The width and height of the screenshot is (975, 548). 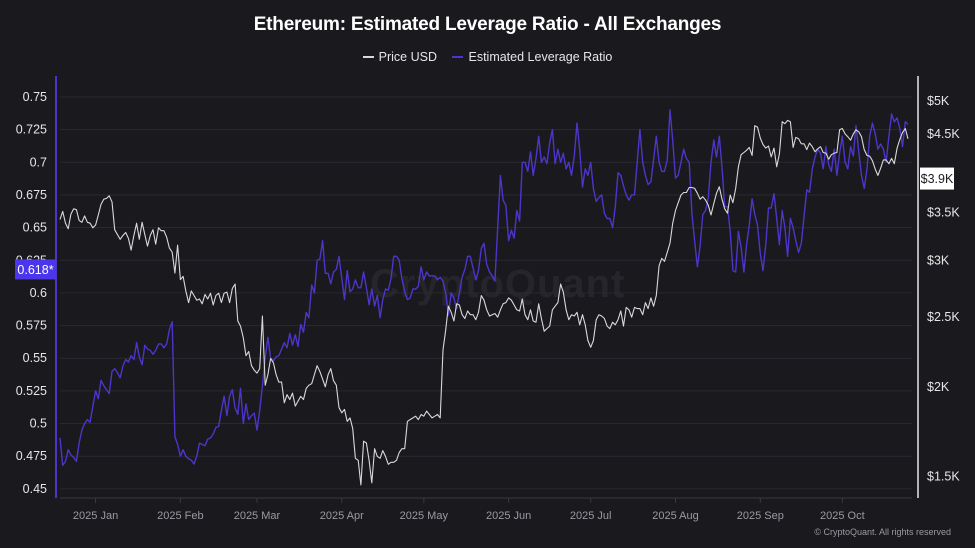 I want to click on y-right-tick-label: $2.5K, so click(x=943, y=317).